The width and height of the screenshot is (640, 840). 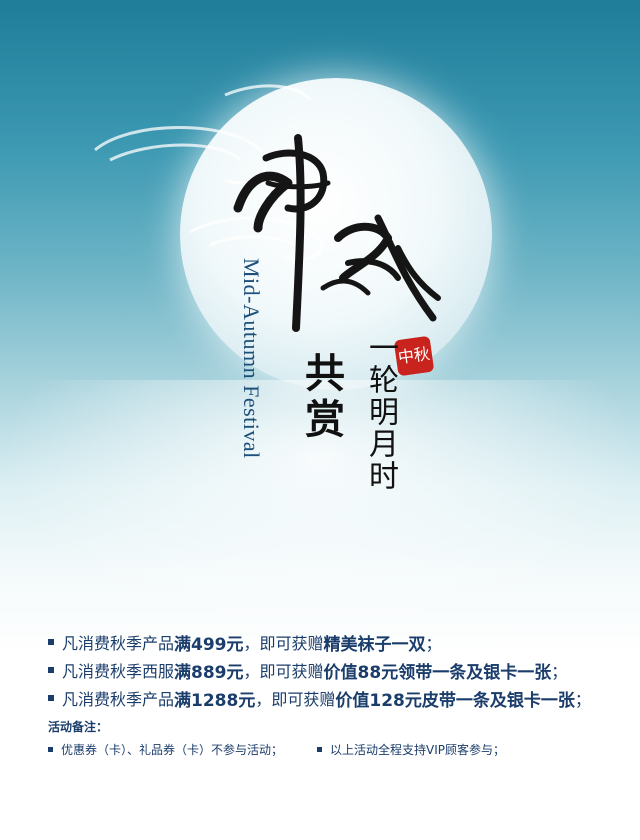 What do you see at coordinates (172, 749) in the screenshot?
I see `note-text: 优惠券（卡）、礼品券（卡）不参与活动；` at bounding box center [172, 749].